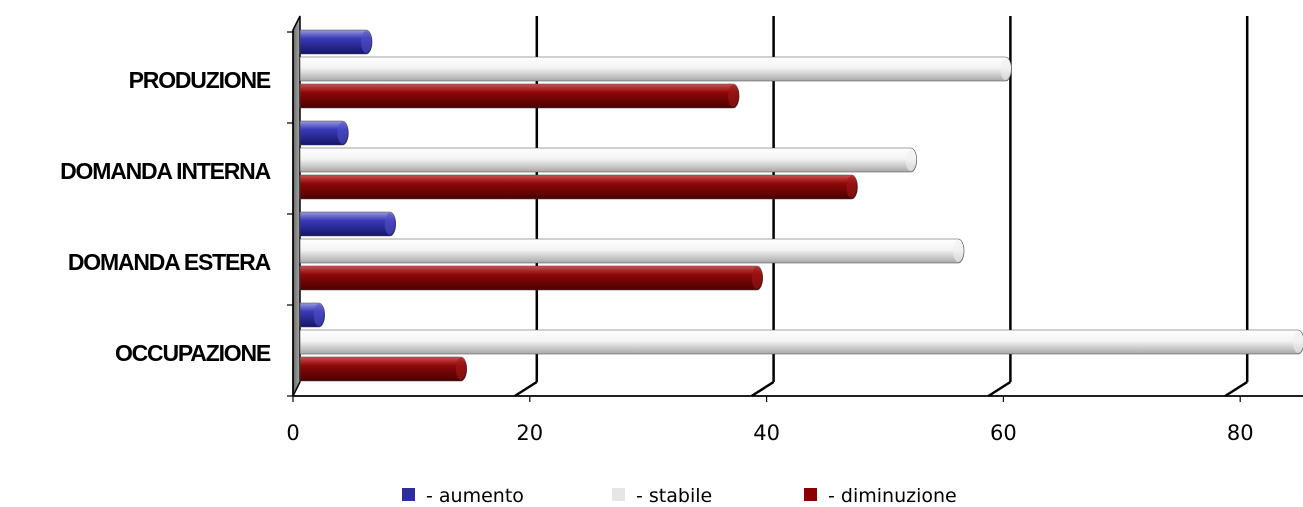  What do you see at coordinates (519, 96) in the screenshot?
I see `bar-produzione-diminuzione` at bounding box center [519, 96].